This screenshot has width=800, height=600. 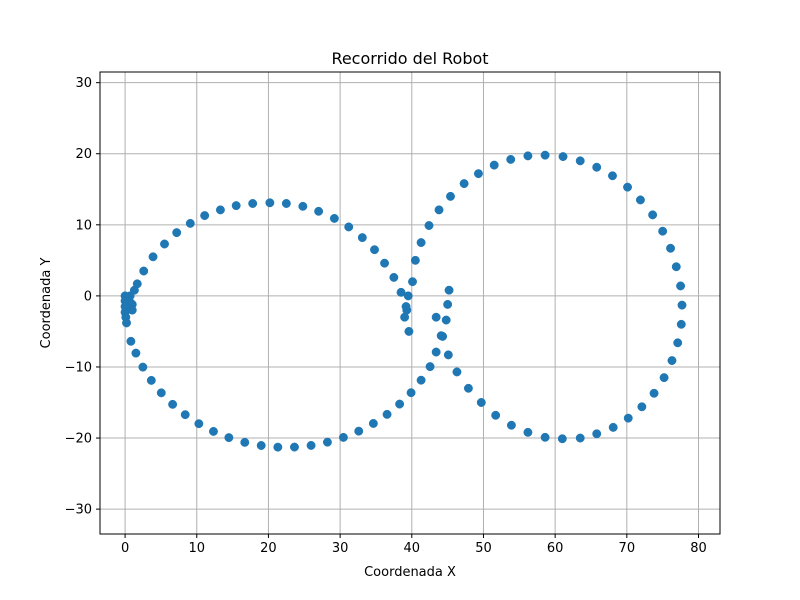 What do you see at coordinates (46, 303) in the screenshot?
I see `y-axis-label: Coordenada Y` at bounding box center [46, 303].